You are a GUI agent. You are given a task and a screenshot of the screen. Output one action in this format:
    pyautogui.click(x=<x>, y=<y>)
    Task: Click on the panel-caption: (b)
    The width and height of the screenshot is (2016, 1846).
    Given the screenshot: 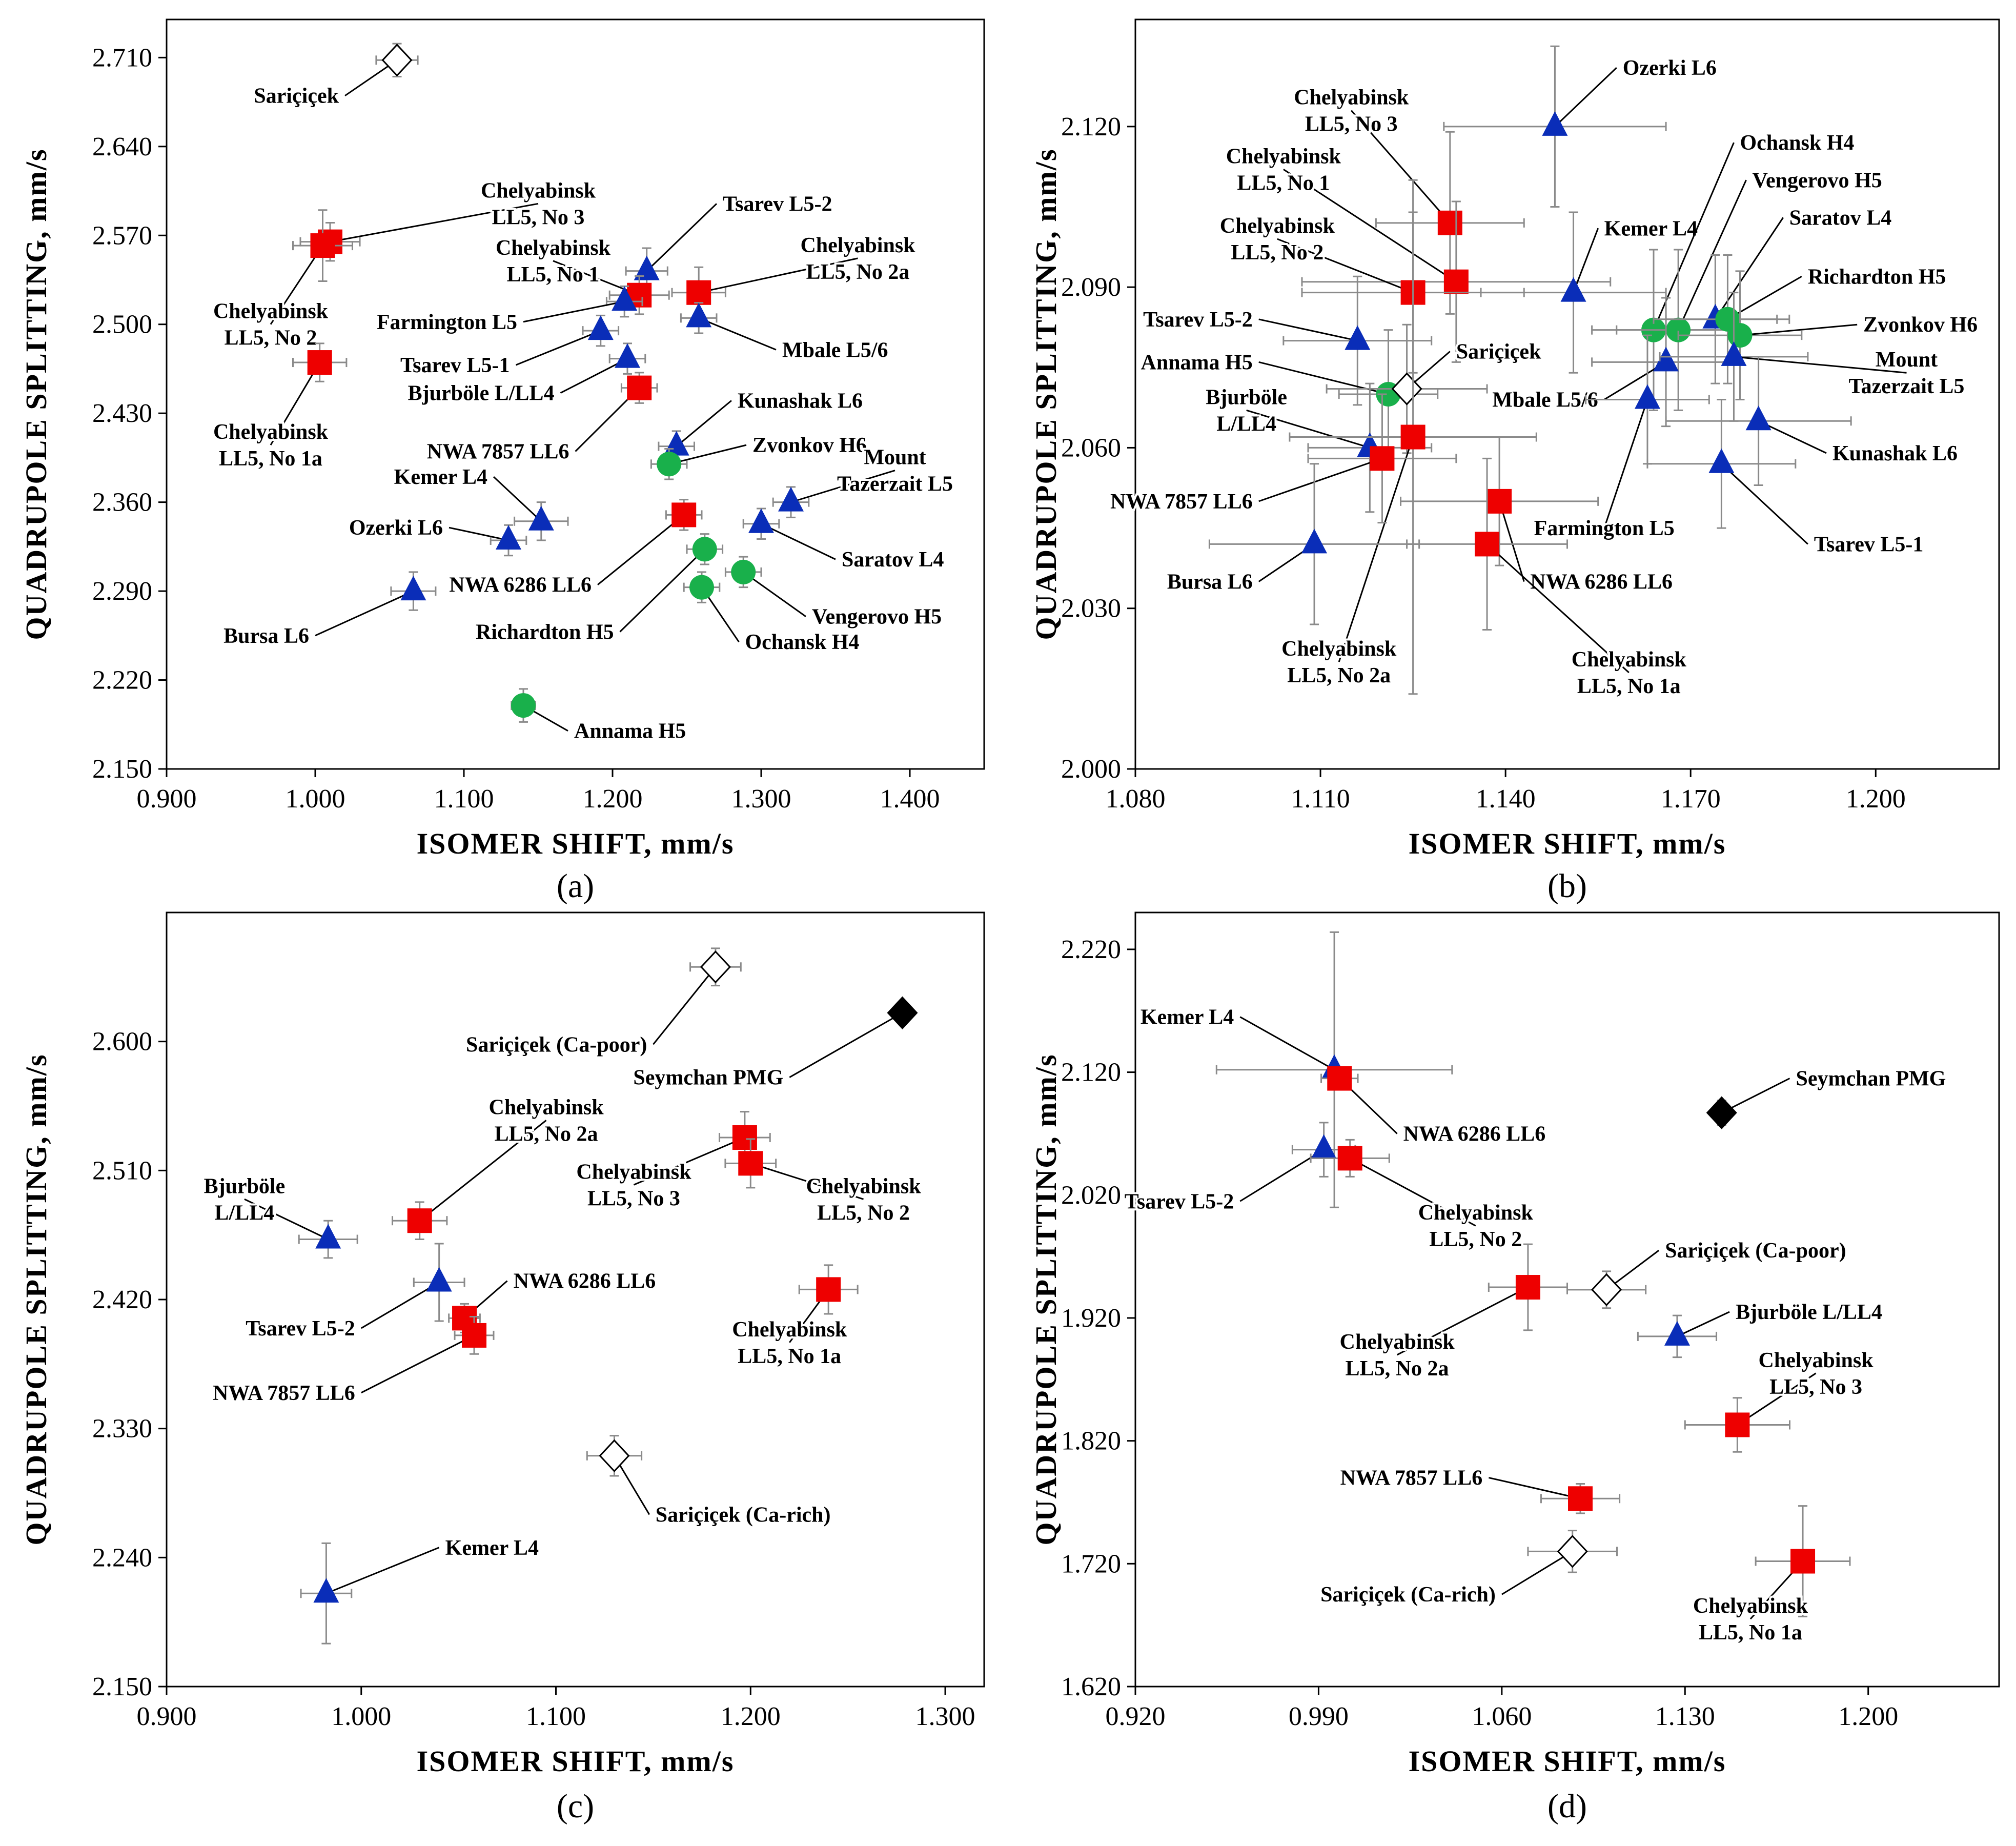 What is the action you would take?
    pyautogui.click(x=1567, y=886)
    